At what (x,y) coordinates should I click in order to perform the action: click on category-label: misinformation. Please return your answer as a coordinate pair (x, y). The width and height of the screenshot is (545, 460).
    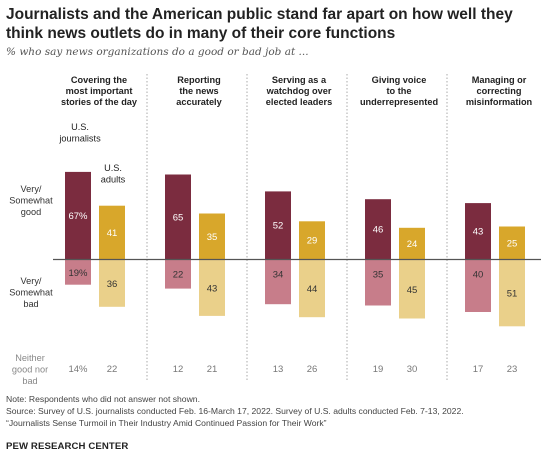
    Looking at the image, I should click on (499, 102).